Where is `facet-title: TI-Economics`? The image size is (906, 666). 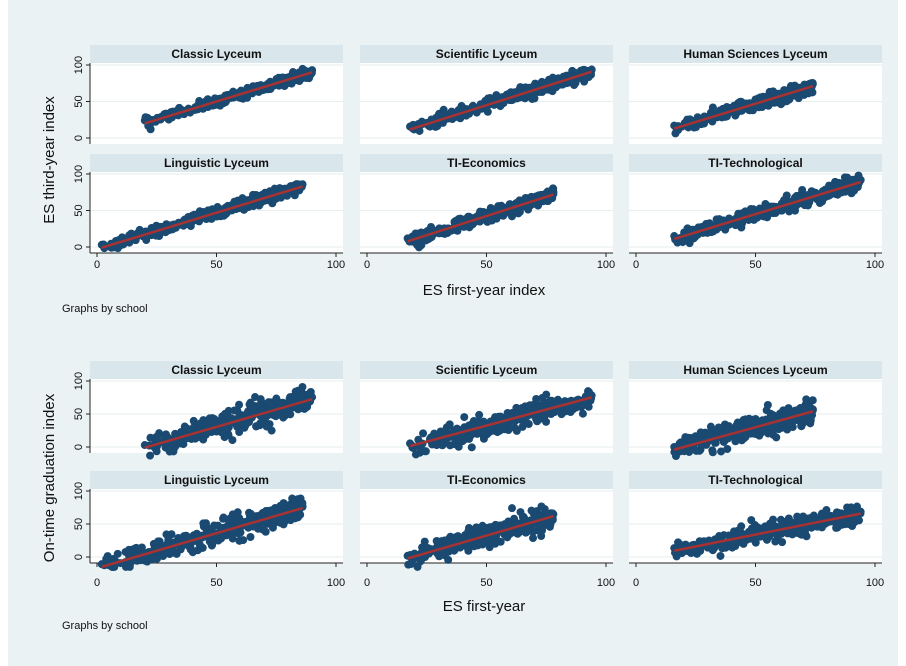
facet-title: TI-Economics is located at coordinates (486, 163).